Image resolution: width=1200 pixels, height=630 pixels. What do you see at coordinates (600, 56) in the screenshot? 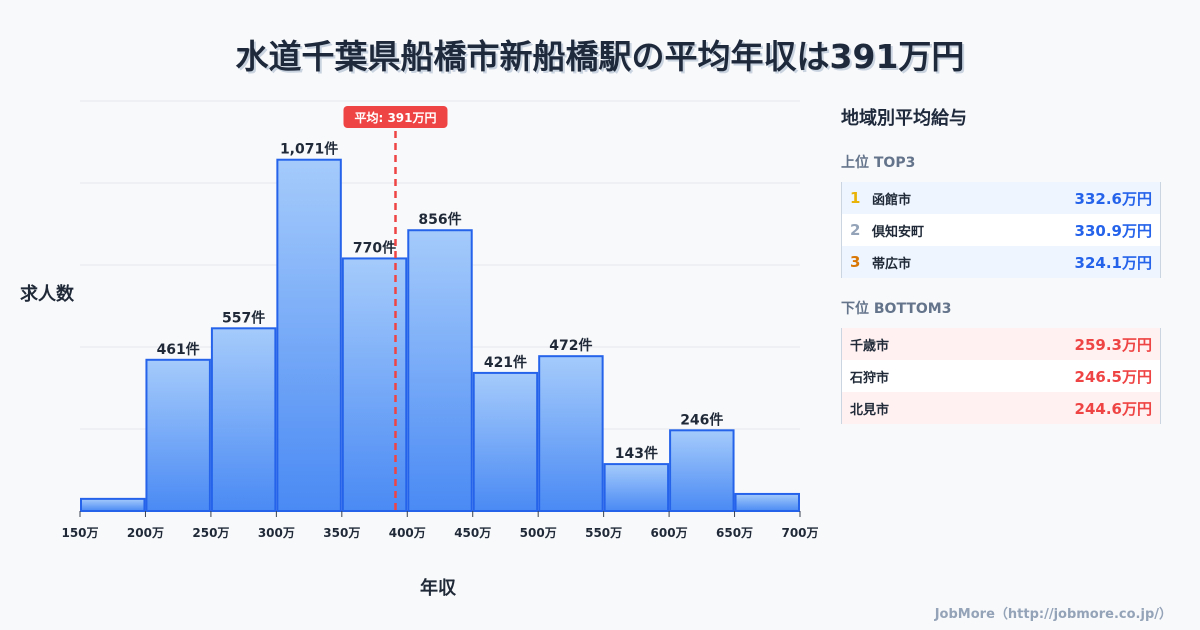
I see `page-title: 水道千葉県船橋市新船橋駅の平均年収は391万円` at bounding box center [600, 56].